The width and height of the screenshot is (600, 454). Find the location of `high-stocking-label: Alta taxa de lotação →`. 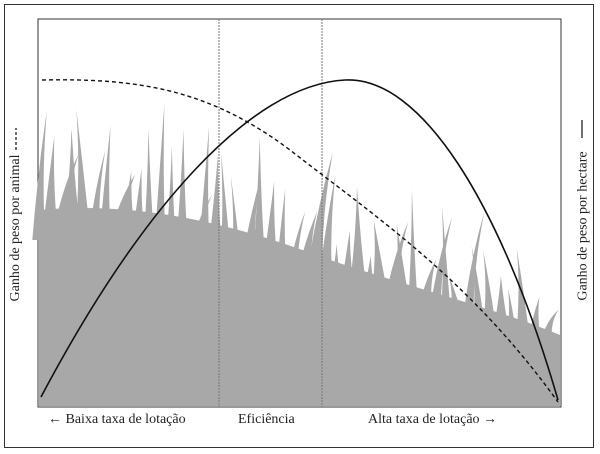

high-stocking-label: Alta taxa de lotação → is located at coordinates (433, 419).